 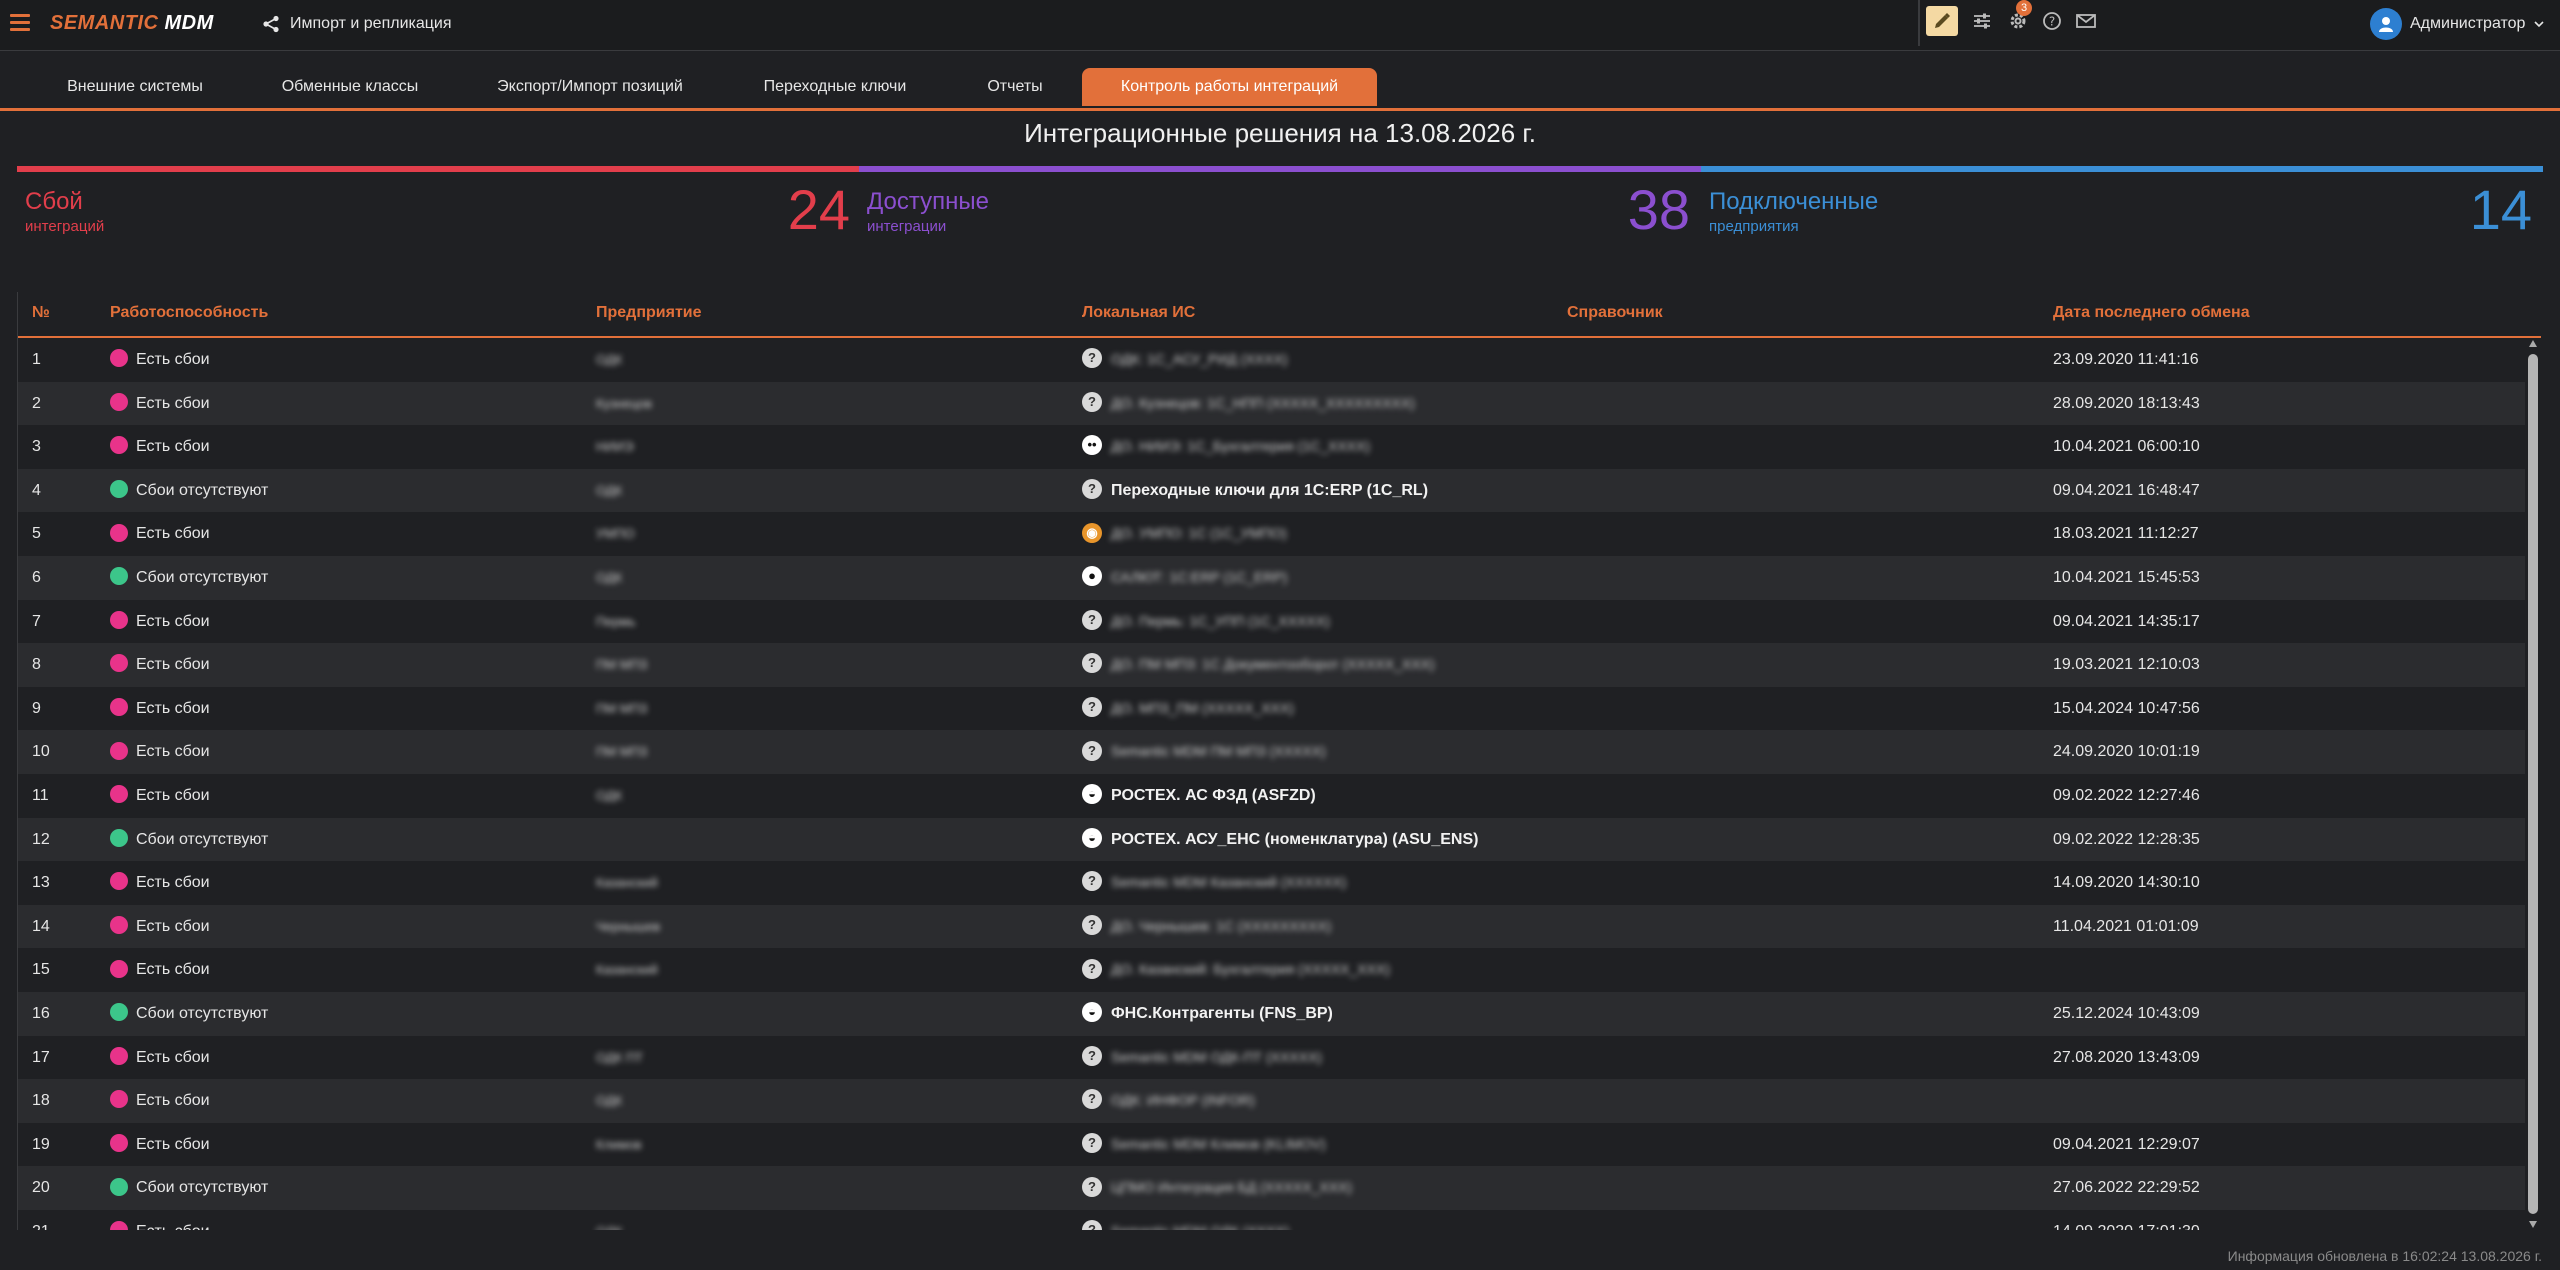 What do you see at coordinates (41, 970) in the screenshot?
I see `row-number: 15` at bounding box center [41, 970].